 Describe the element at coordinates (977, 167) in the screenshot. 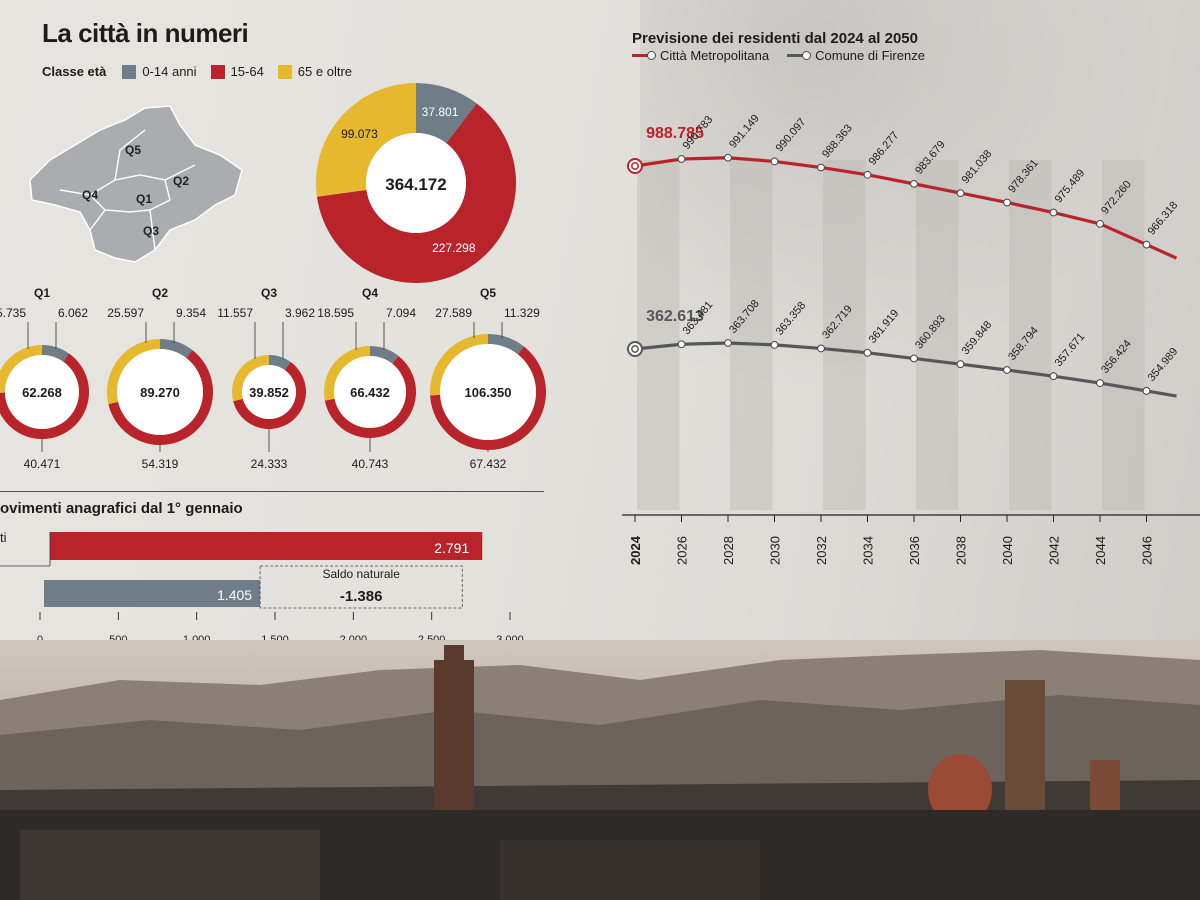

I see `forecast-point-label-metropolitana: 981.038` at that location.